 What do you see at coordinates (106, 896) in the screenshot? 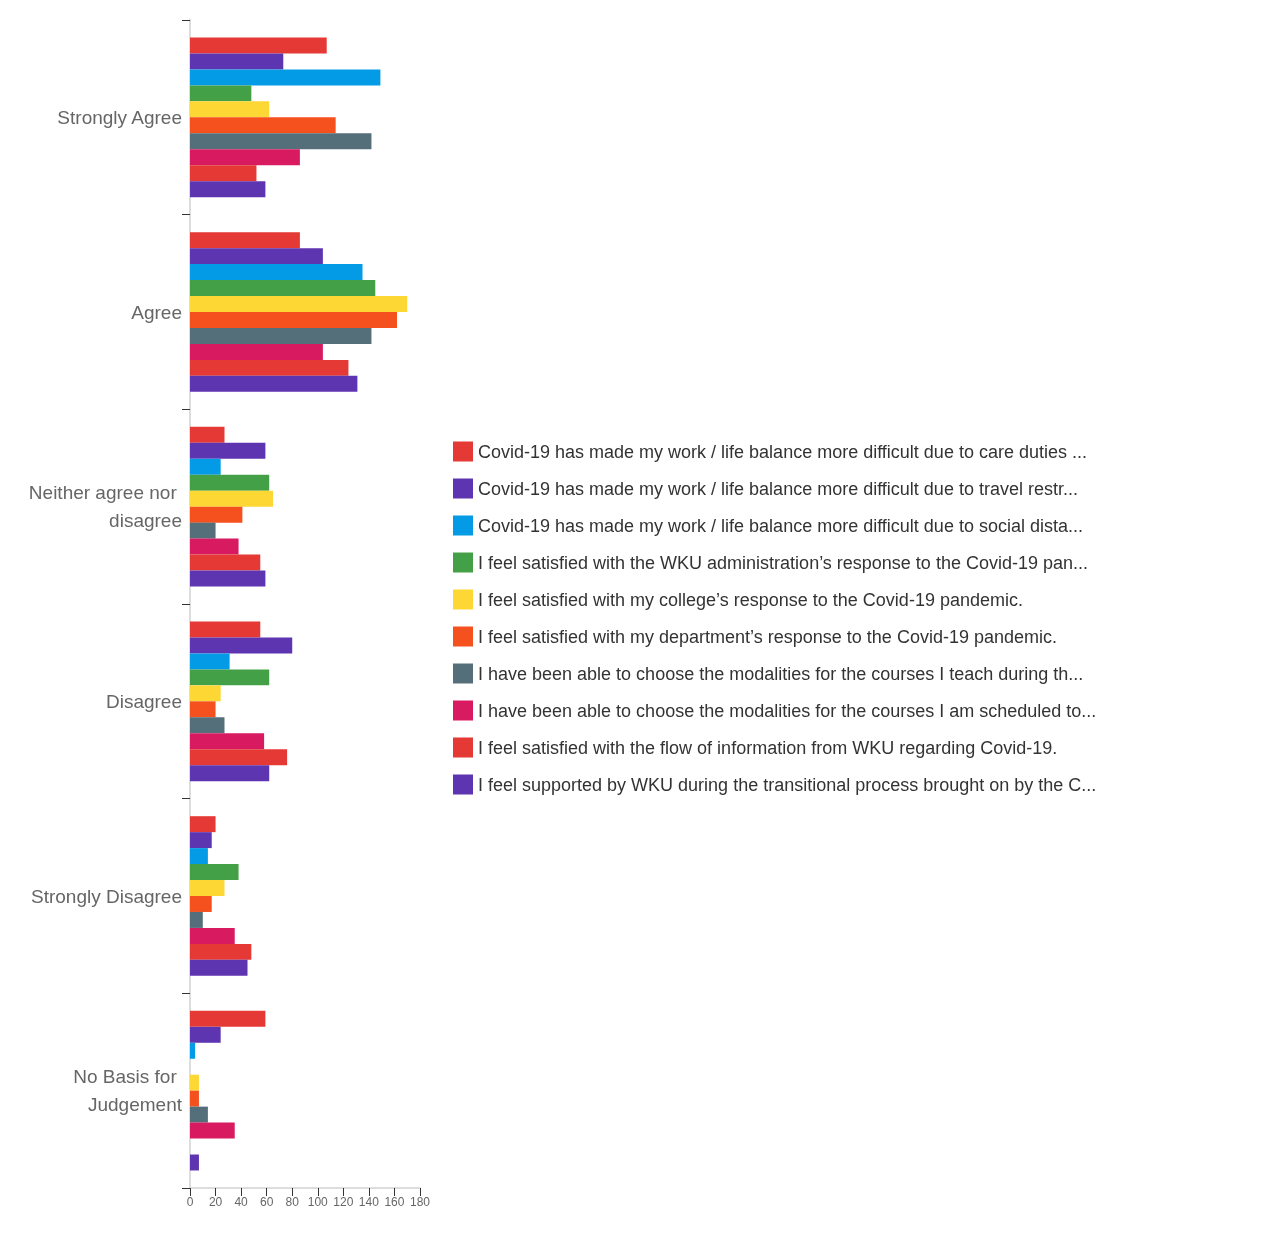
I see `y-tick-label: Strongly Disagree` at bounding box center [106, 896].